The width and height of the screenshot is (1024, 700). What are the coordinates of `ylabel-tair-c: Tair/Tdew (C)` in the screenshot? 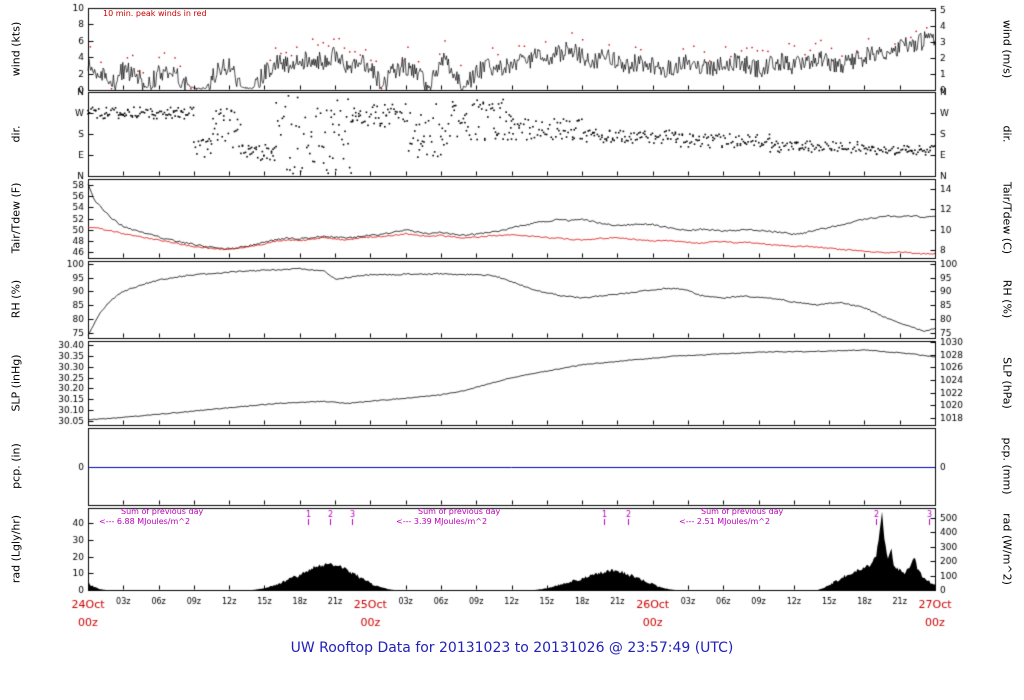 It's located at (1007, 218).